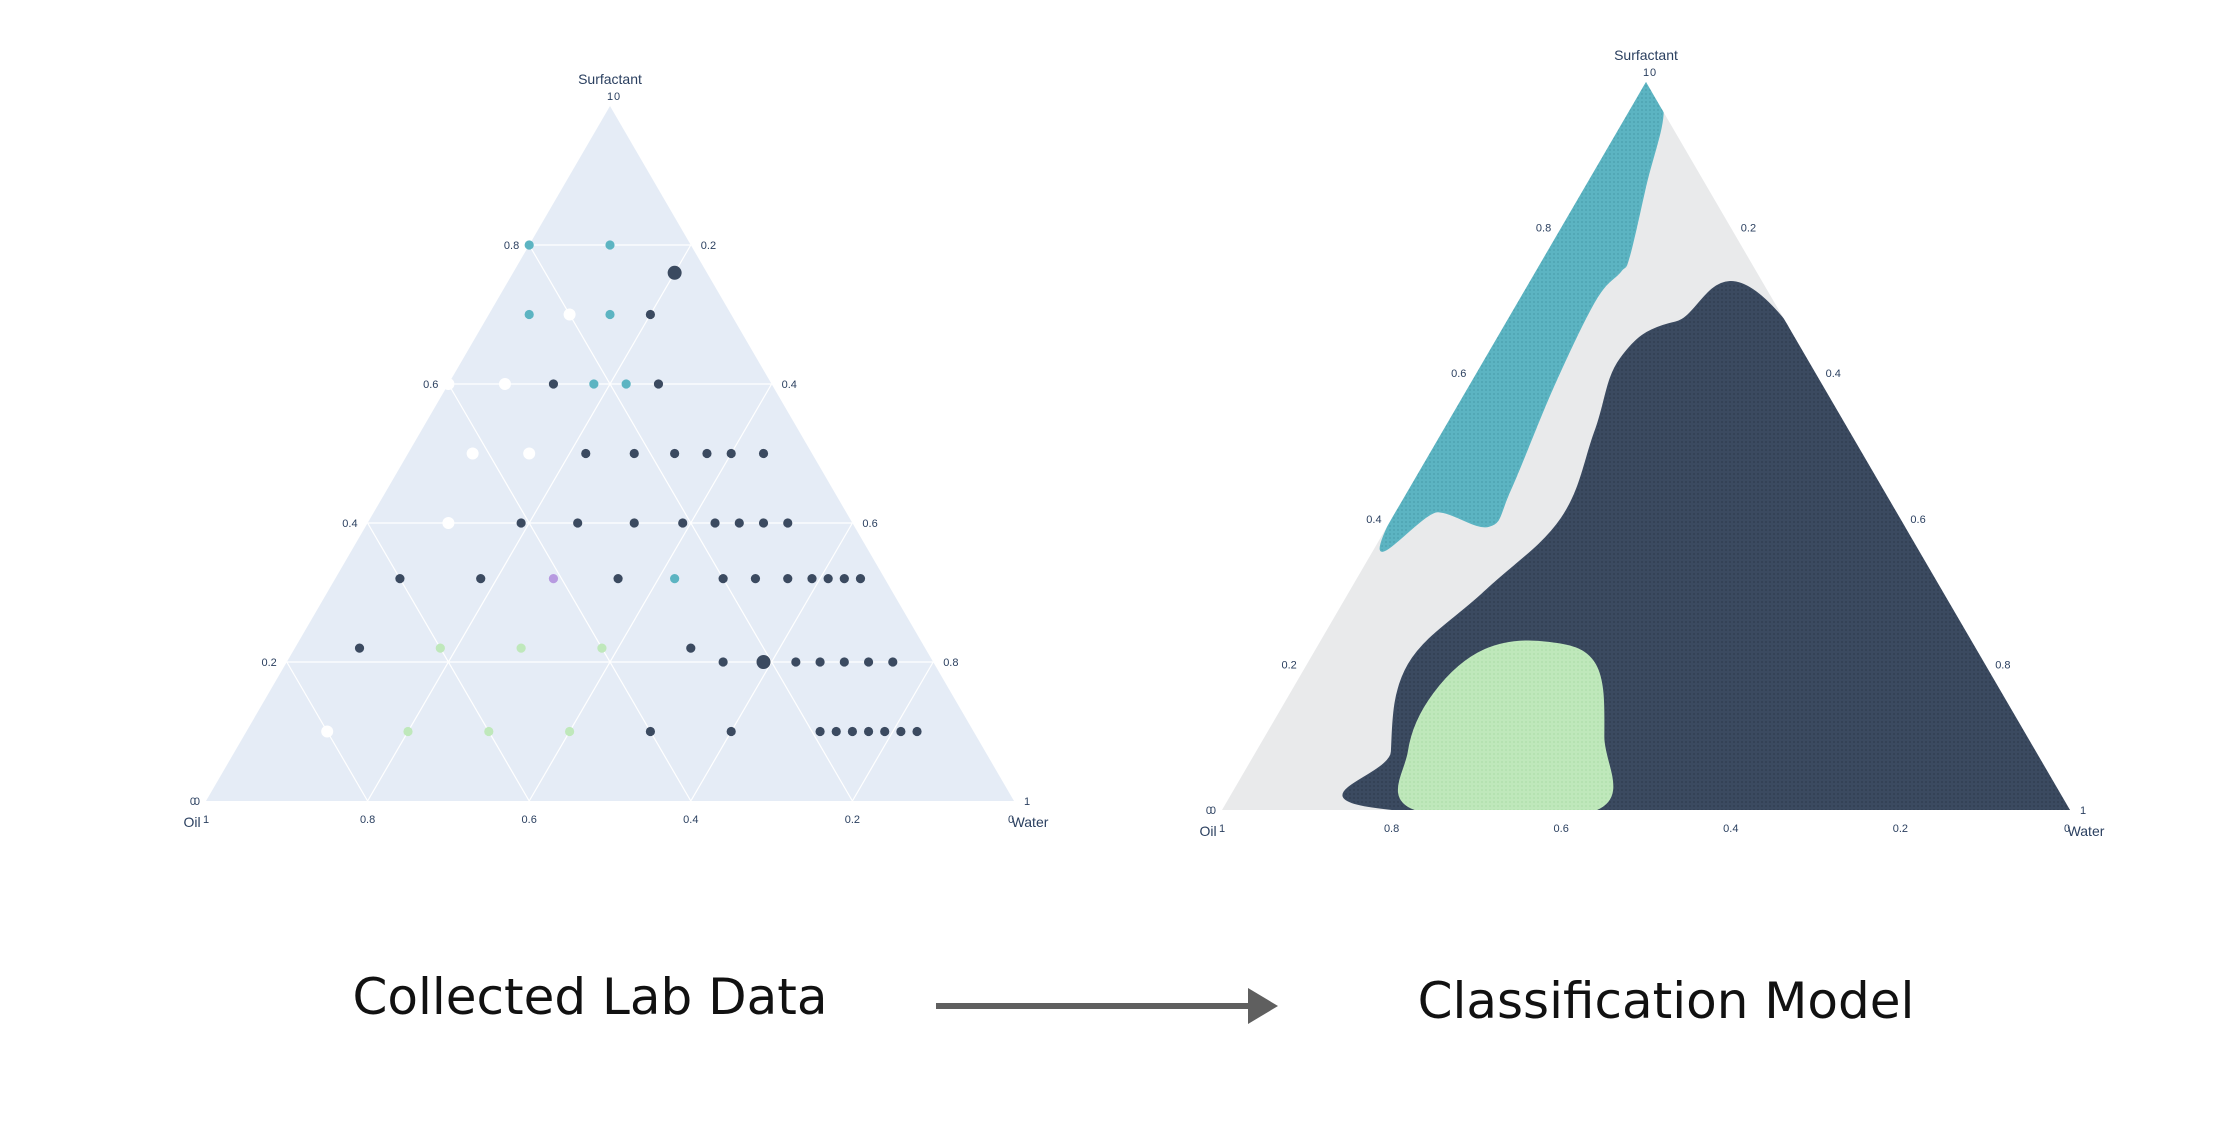  Describe the element at coordinates (590, 997) in the screenshot. I see `caption-collected-lab-data: Collected Lab Data` at that location.